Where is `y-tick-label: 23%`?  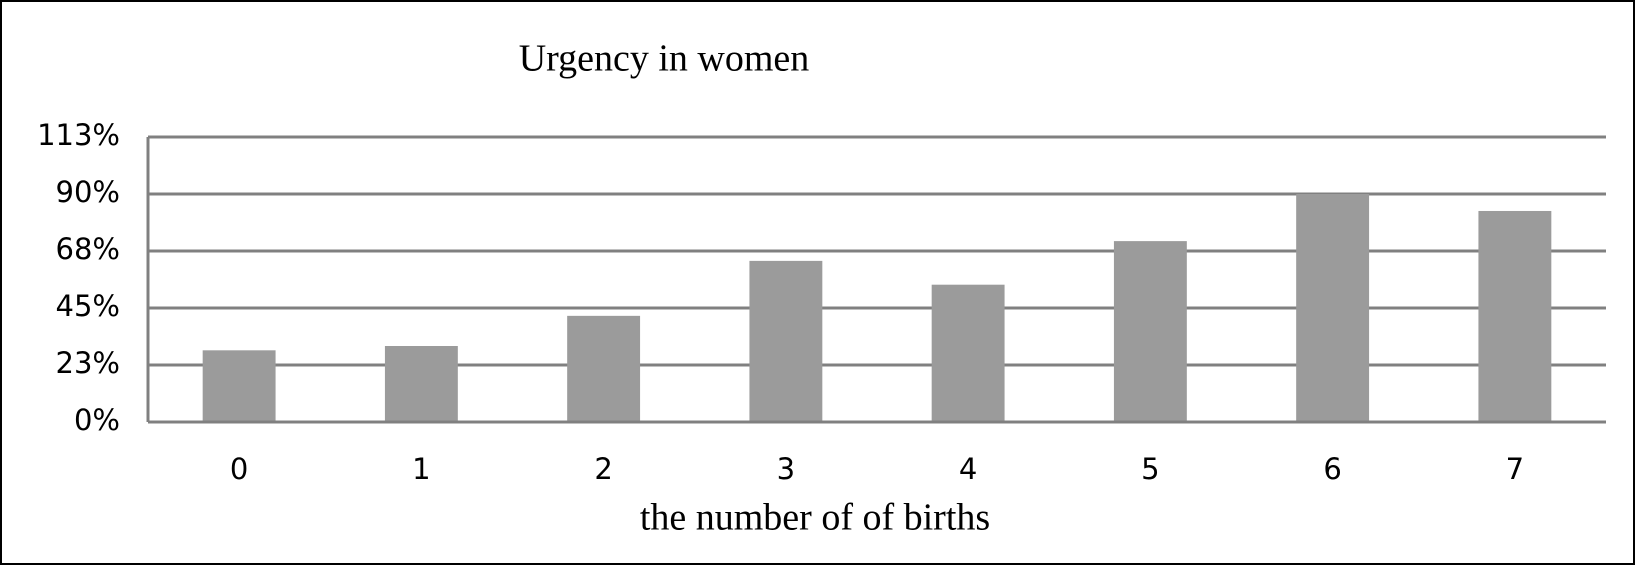 y-tick-label: 23% is located at coordinates (88, 363).